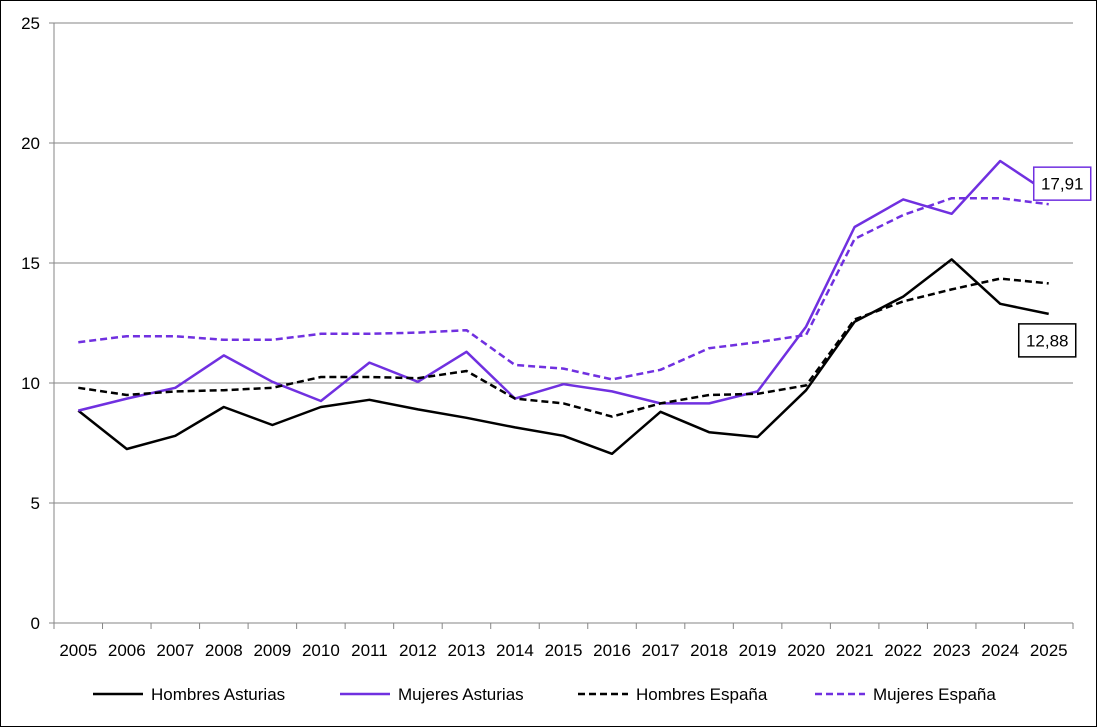 Image resolution: width=1097 pixels, height=727 pixels. What do you see at coordinates (903, 650) in the screenshot?
I see `x-tick-label: 2022` at bounding box center [903, 650].